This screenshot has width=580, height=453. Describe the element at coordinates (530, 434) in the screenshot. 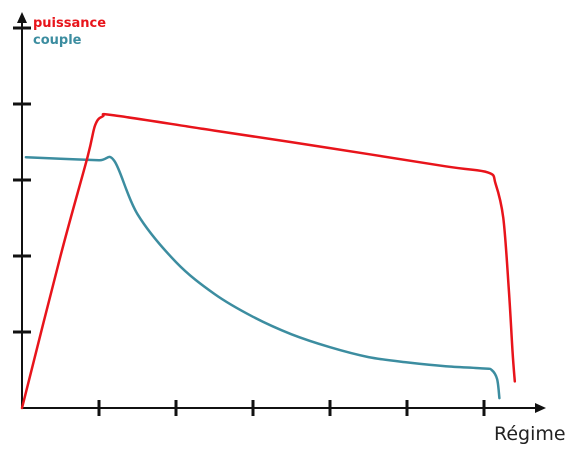

I see `x-axis-label: Régime` at that location.